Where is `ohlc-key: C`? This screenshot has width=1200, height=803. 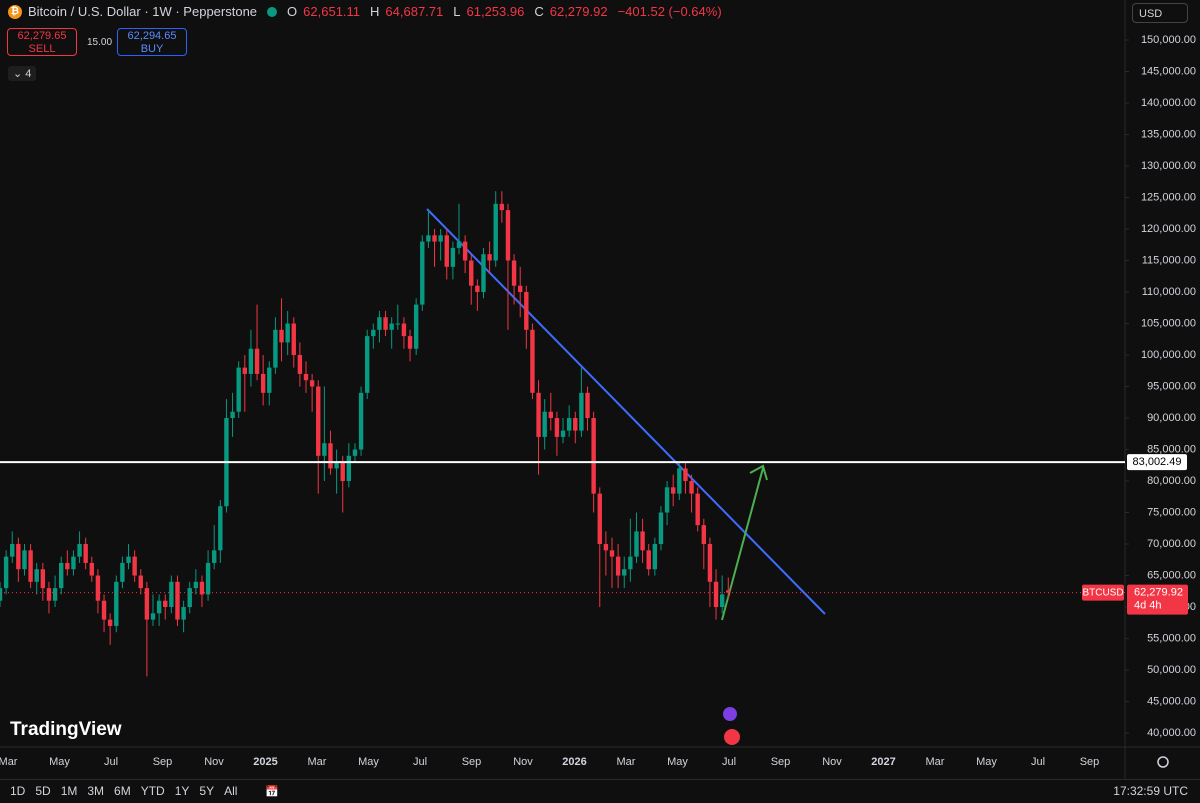
ohlc-key: C is located at coordinates (539, 11).